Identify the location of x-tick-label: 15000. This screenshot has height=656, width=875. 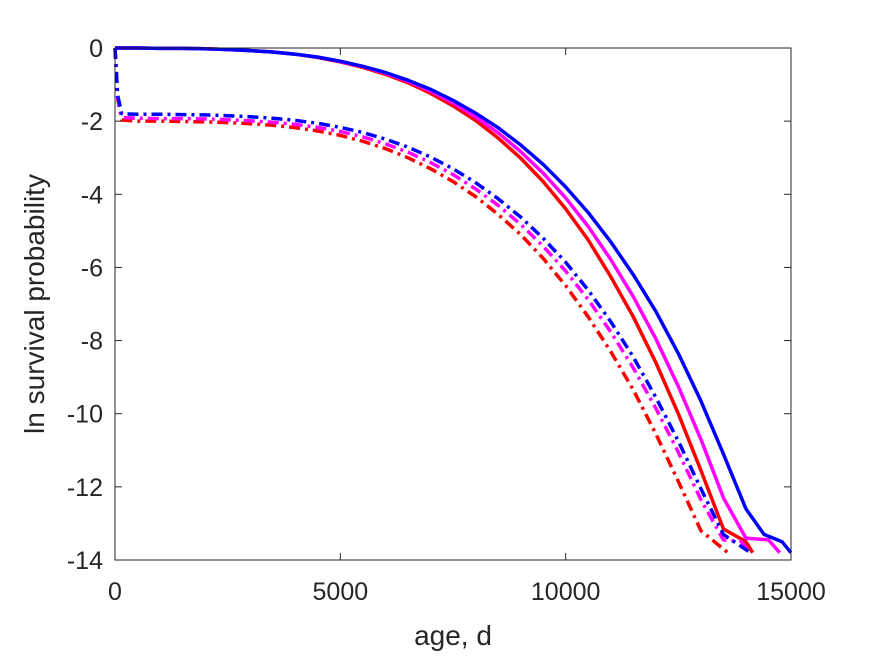
(791, 592).